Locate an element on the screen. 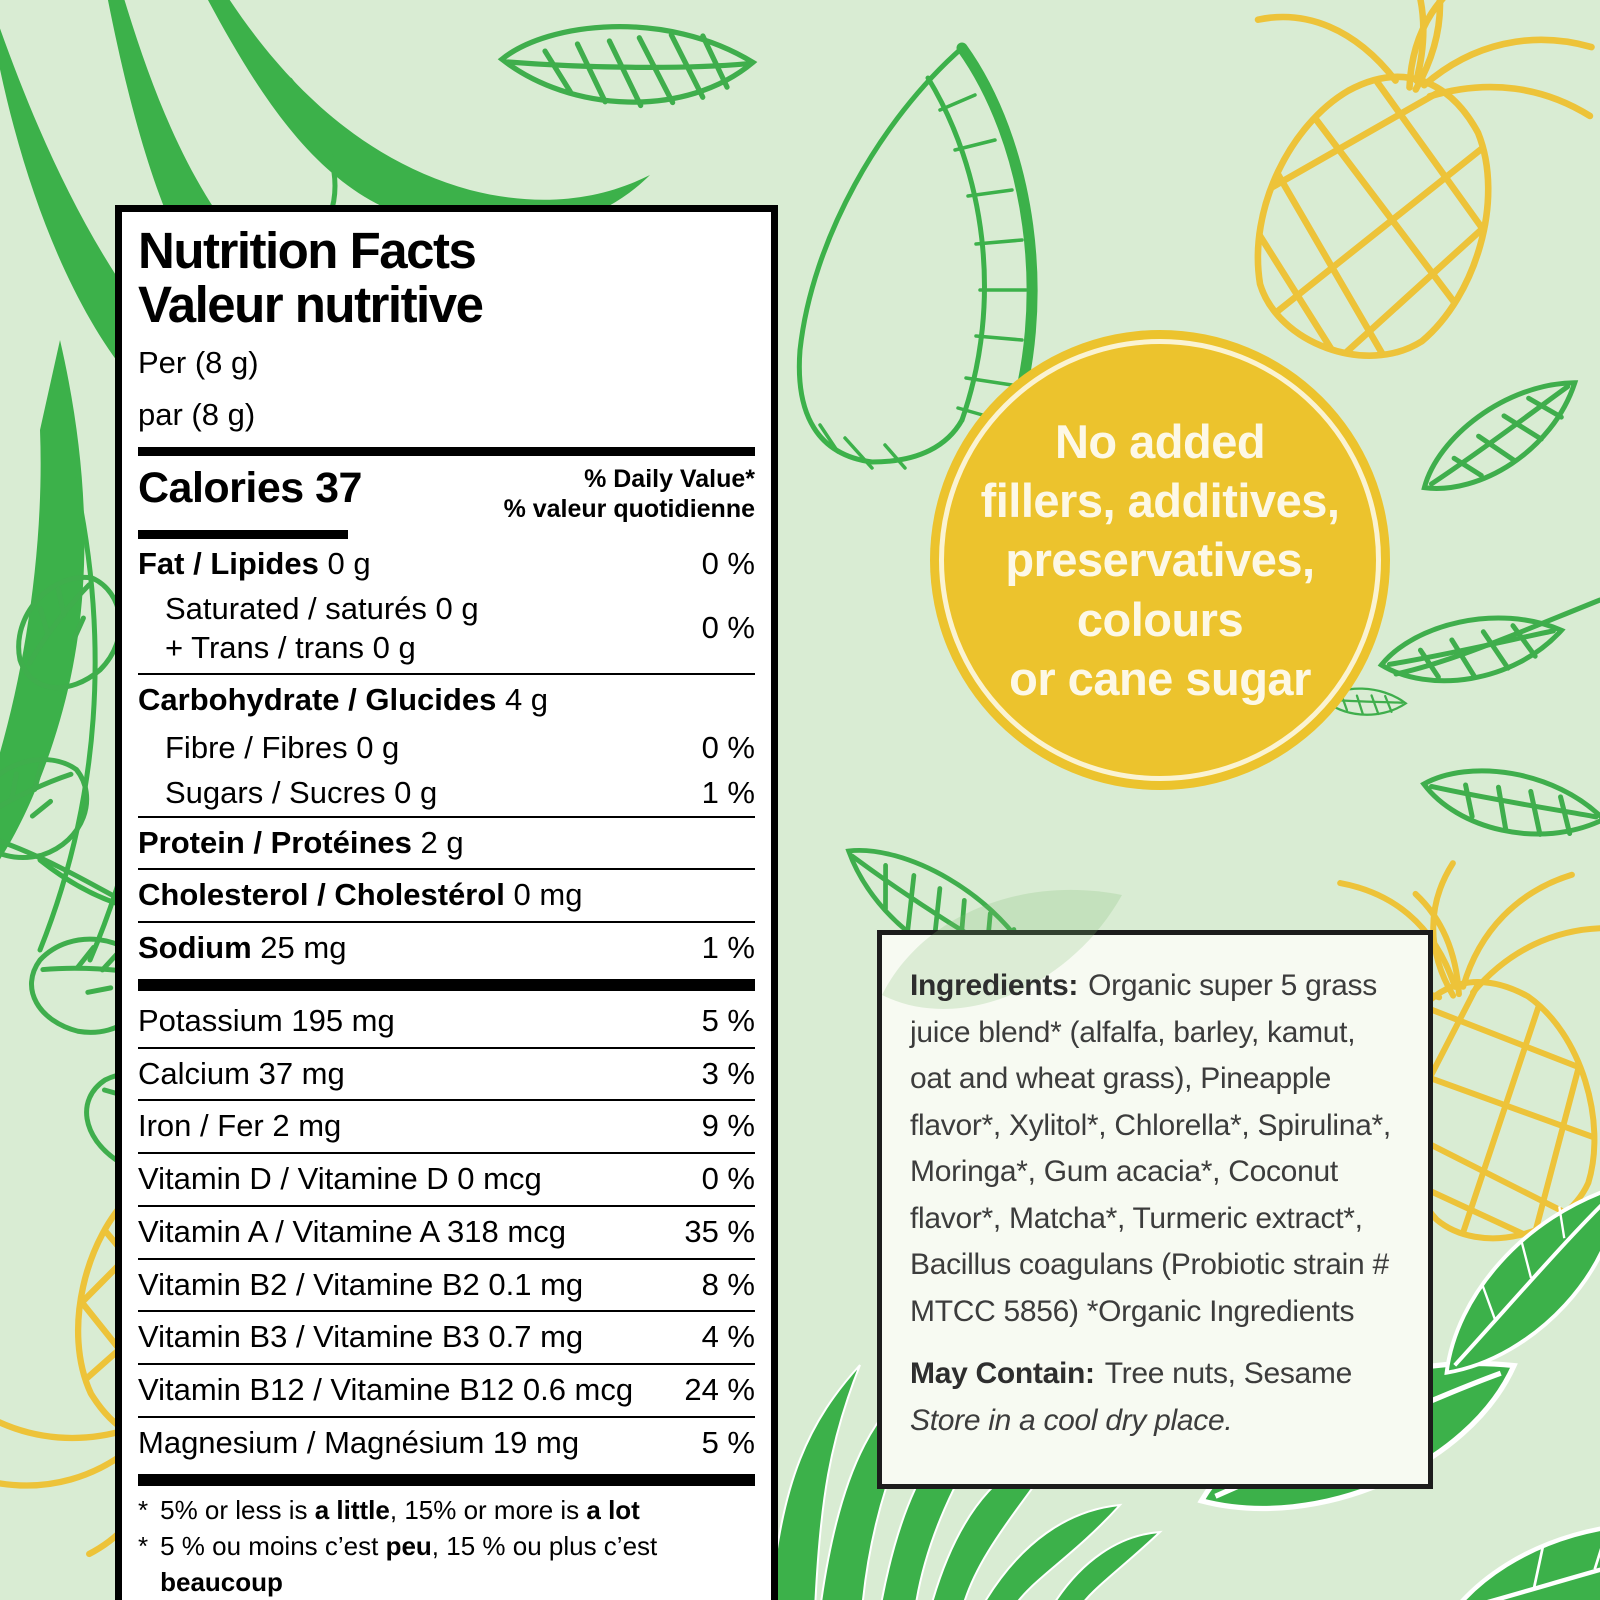 The height and width of the screenshot is (1600, 1600). carbohydrate-label: Carbohydrate / Glucides 4 g is located at coordinates (343, 700).